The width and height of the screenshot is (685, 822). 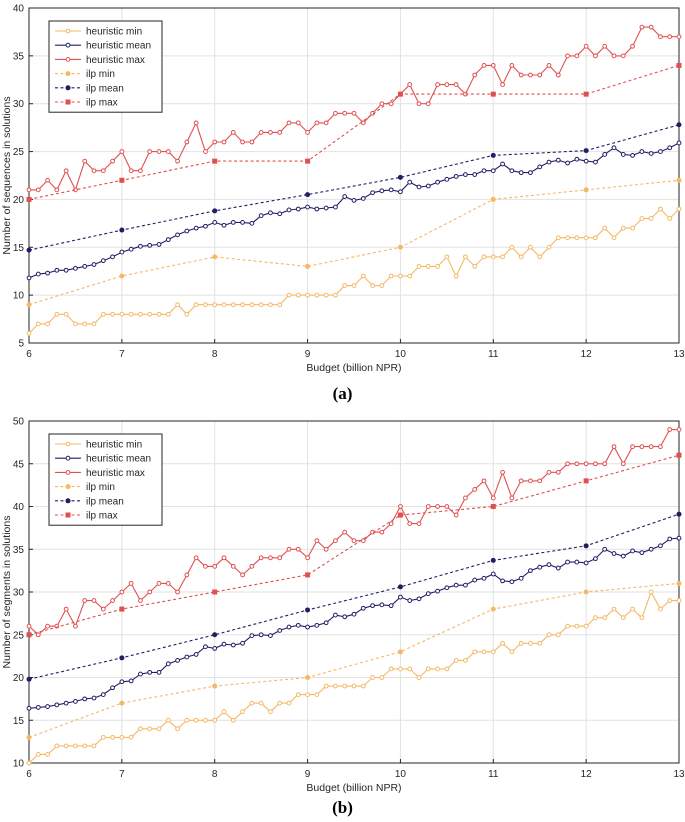 What do you see at coordinates (29, 774) in the screenshot?
I see `x-tick-label: 6` at bounding box center [29, 774].